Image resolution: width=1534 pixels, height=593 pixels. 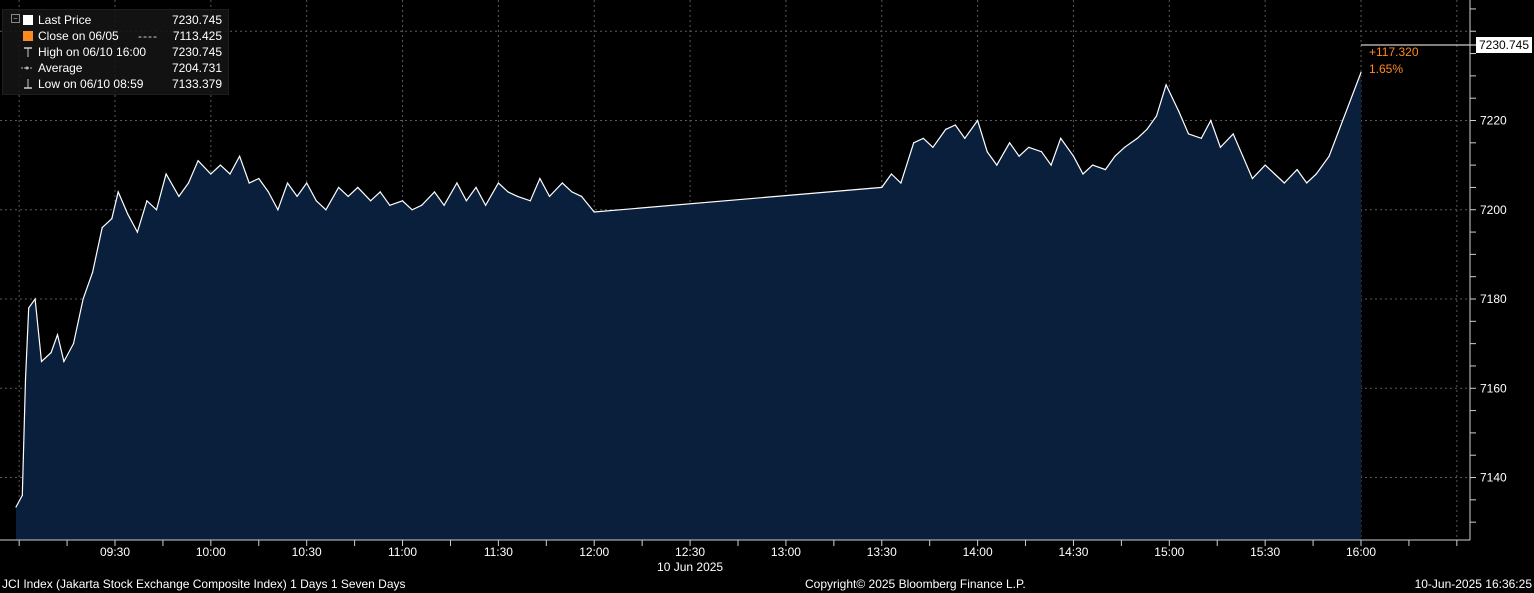 What do you see at coordinates (915, 584) in the screenshot?
I see `footer-copyright: Copyright© 2025 Bloomberg Finance L.P.` at bounding box center [915, 584].